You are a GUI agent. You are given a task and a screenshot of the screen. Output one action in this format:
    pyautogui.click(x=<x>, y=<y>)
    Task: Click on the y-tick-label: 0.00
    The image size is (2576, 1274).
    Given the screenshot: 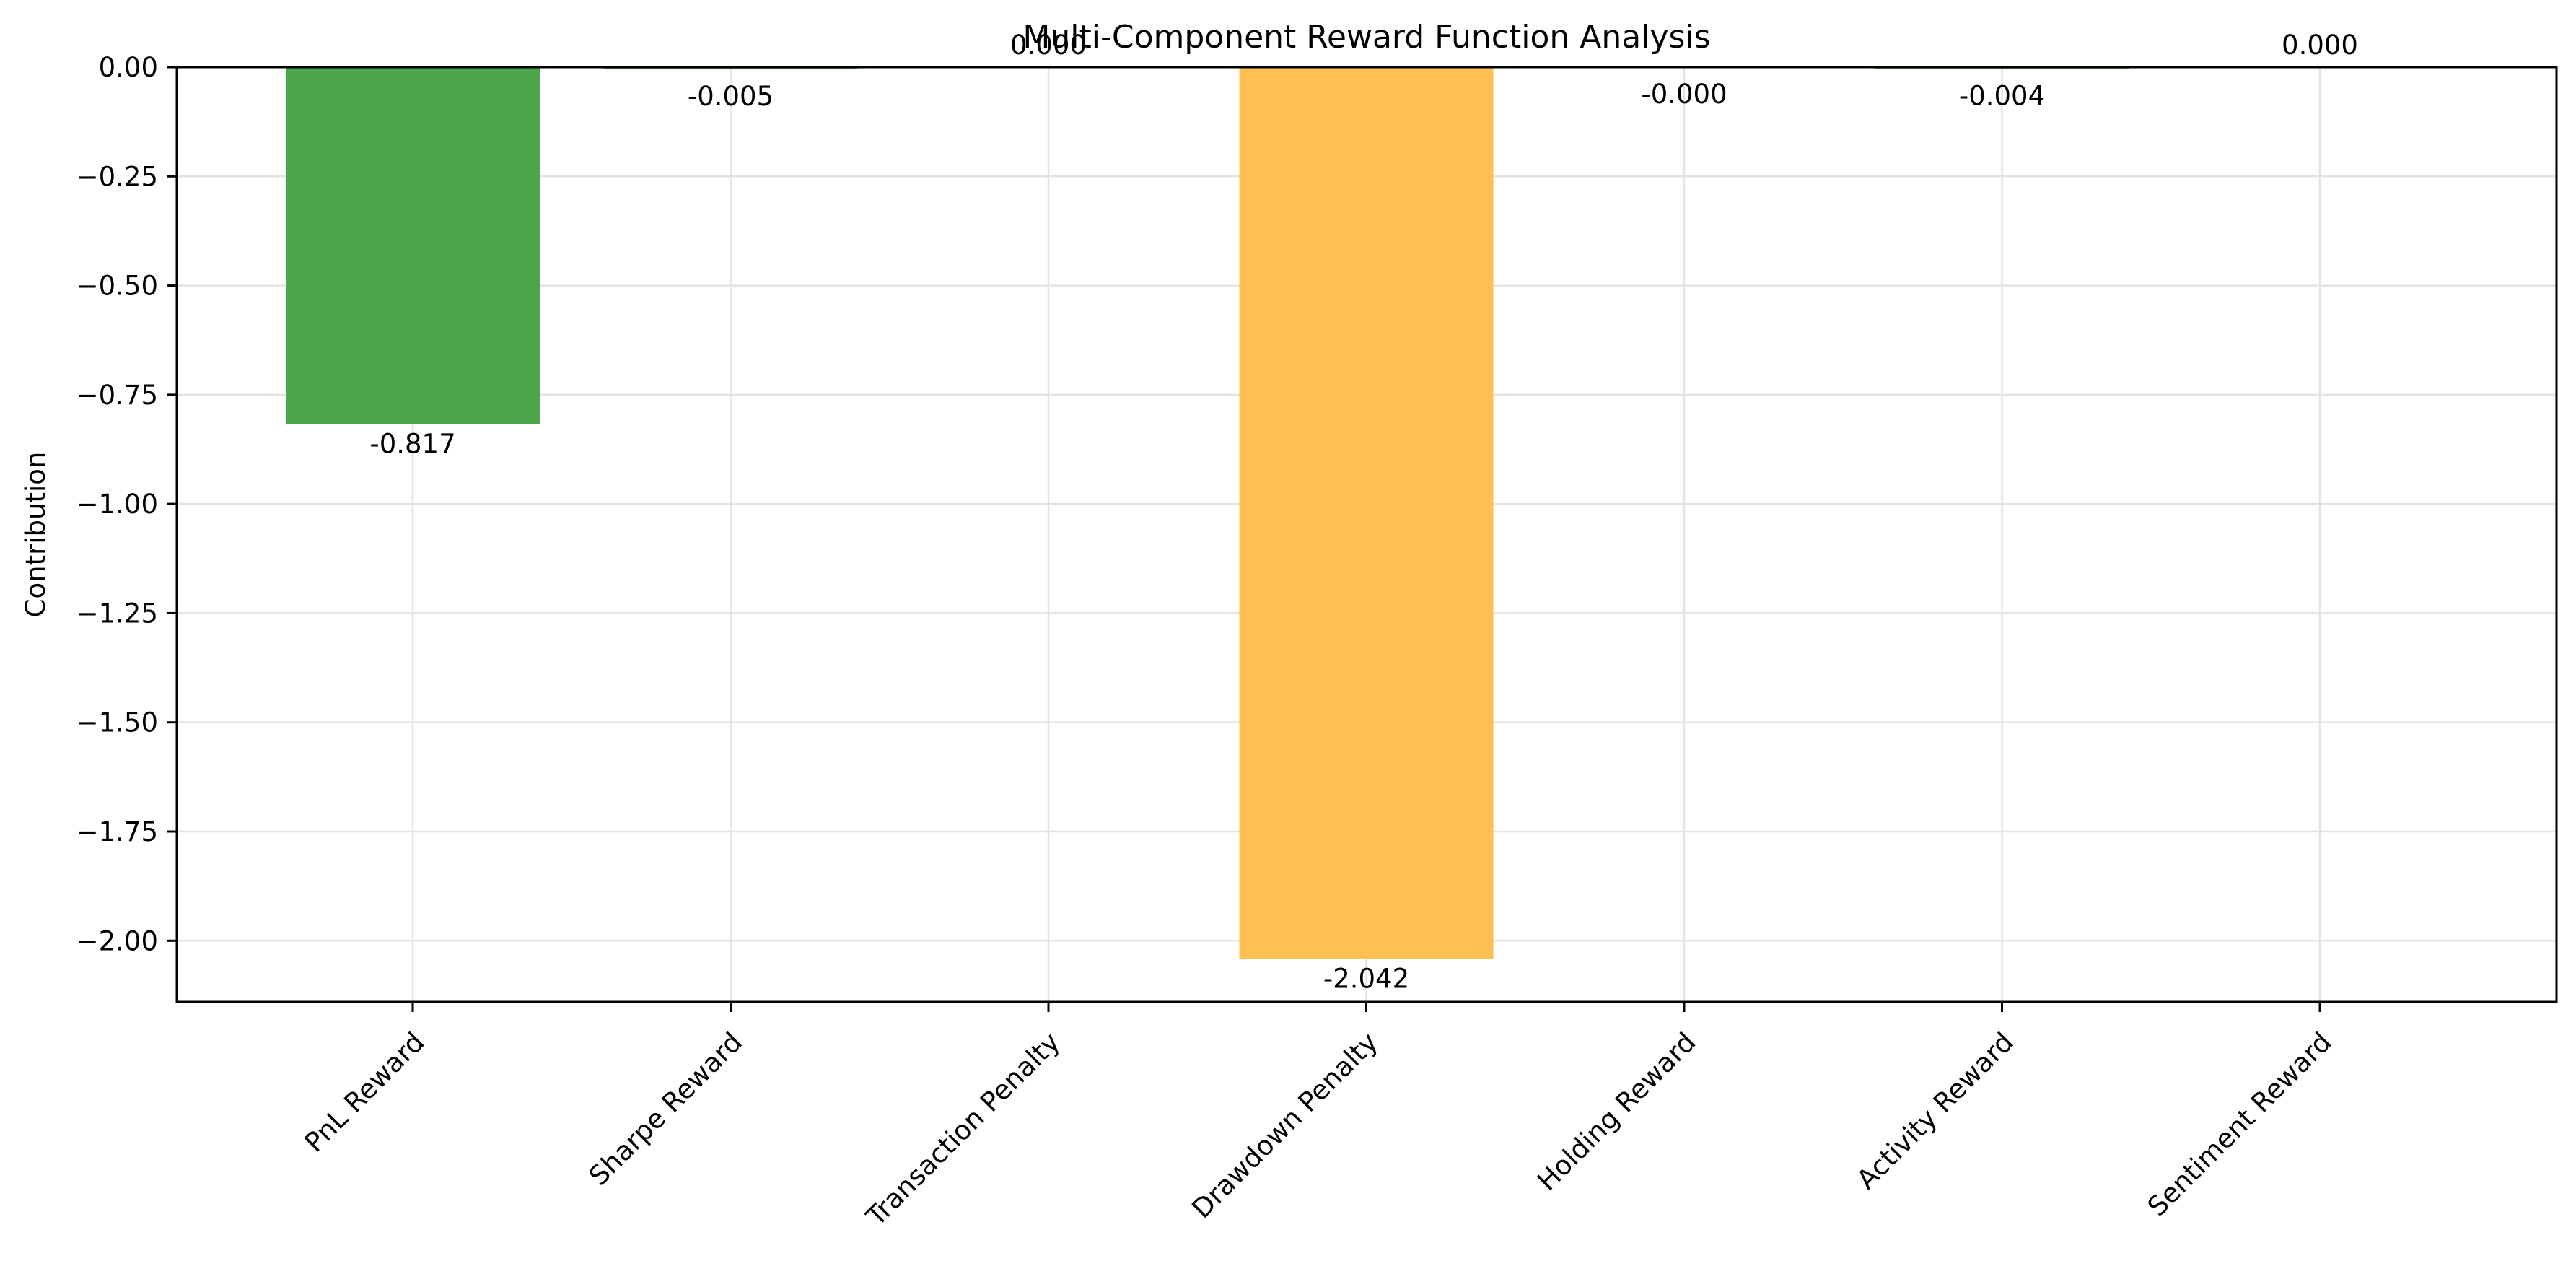 What is the action you would take?
    pyautogui.click(x=128, y=67)
    